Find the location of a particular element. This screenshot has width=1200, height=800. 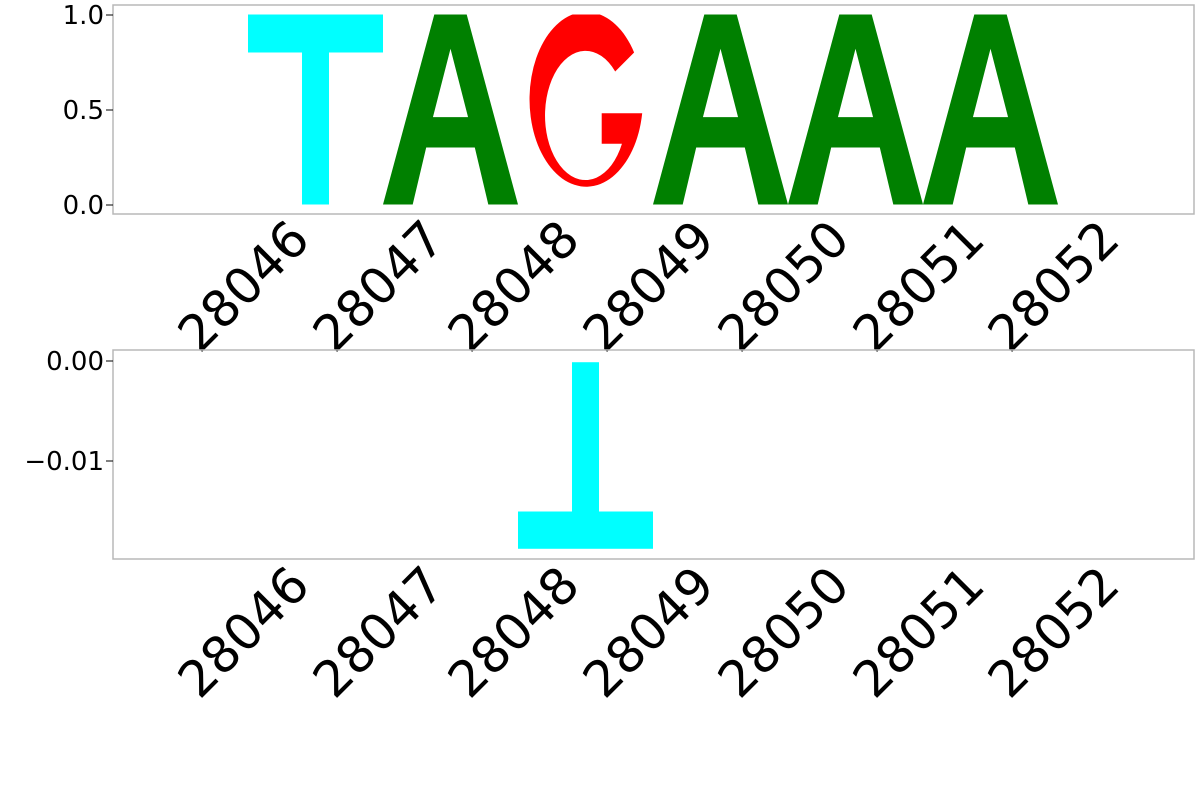

top-xtick-label: 28050 is located at coordinates (783, 285).